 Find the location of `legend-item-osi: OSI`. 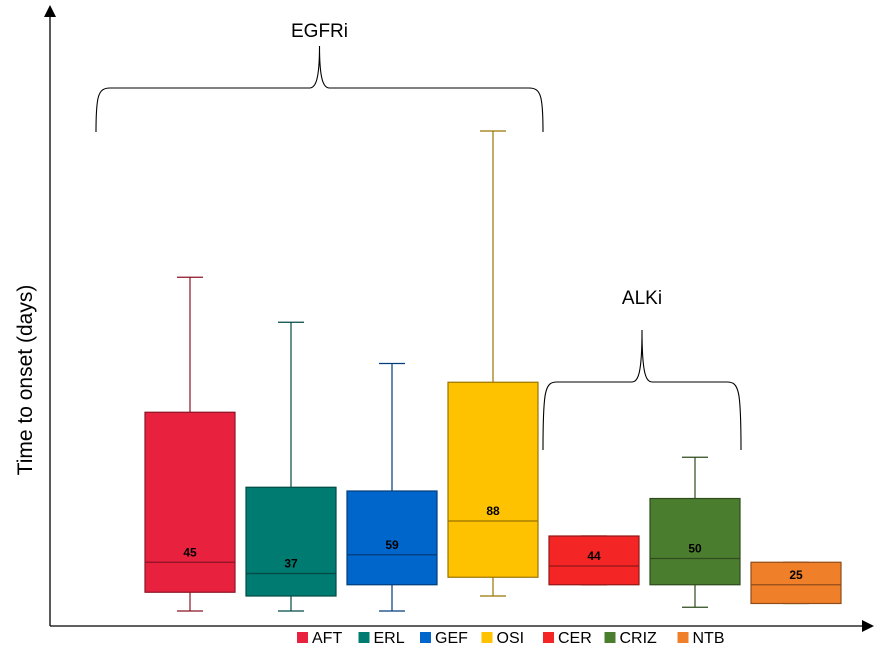

legend-item-osi: OSI is located at coordinates (503, 638).